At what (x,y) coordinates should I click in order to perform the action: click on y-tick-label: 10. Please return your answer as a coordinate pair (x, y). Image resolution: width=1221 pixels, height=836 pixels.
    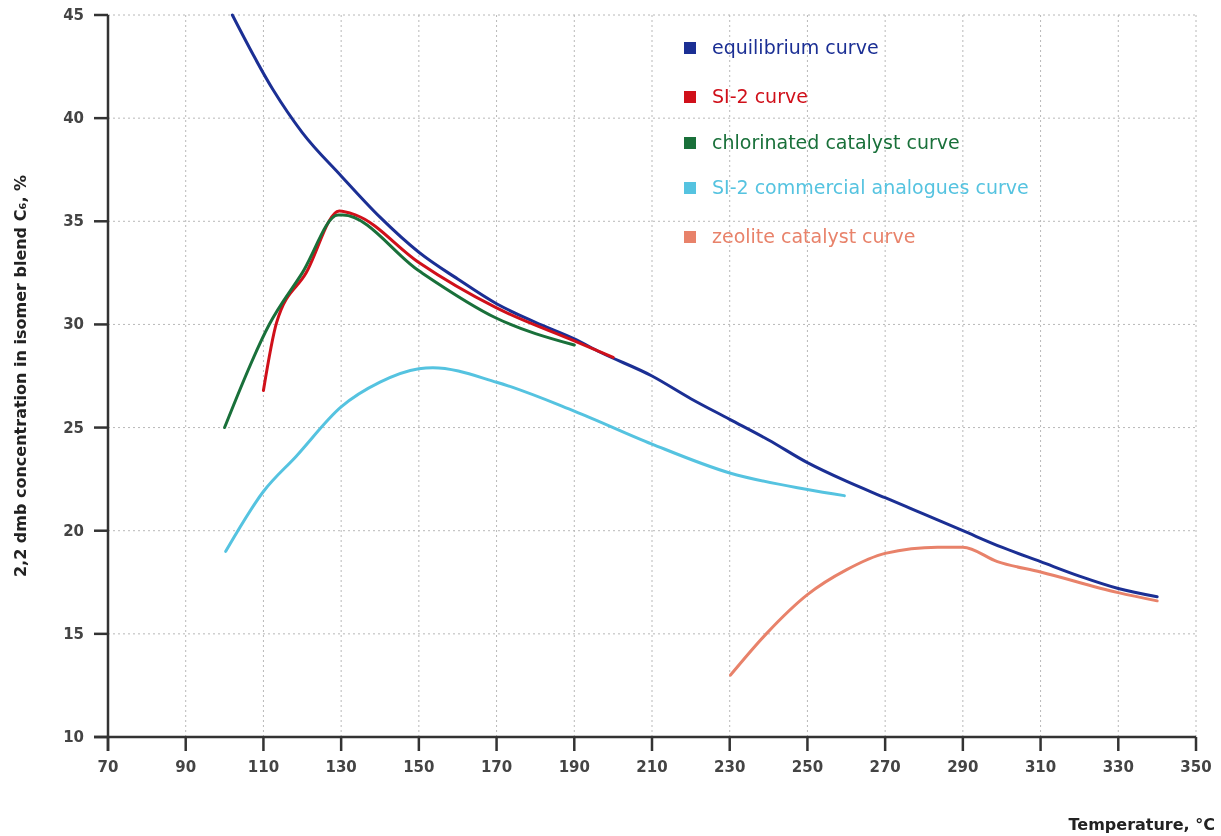
    Looking at the image, I should click on (73, 737).